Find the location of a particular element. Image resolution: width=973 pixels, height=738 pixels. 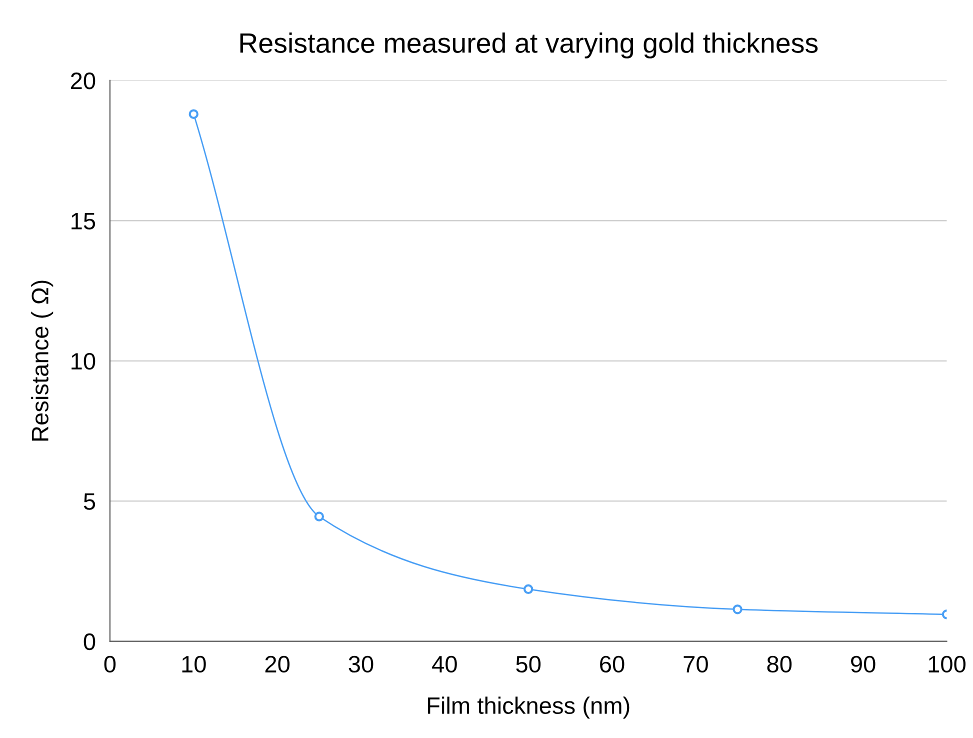

y-axis-title: Resistance ( Ω) is located at coordinates (42, 360).